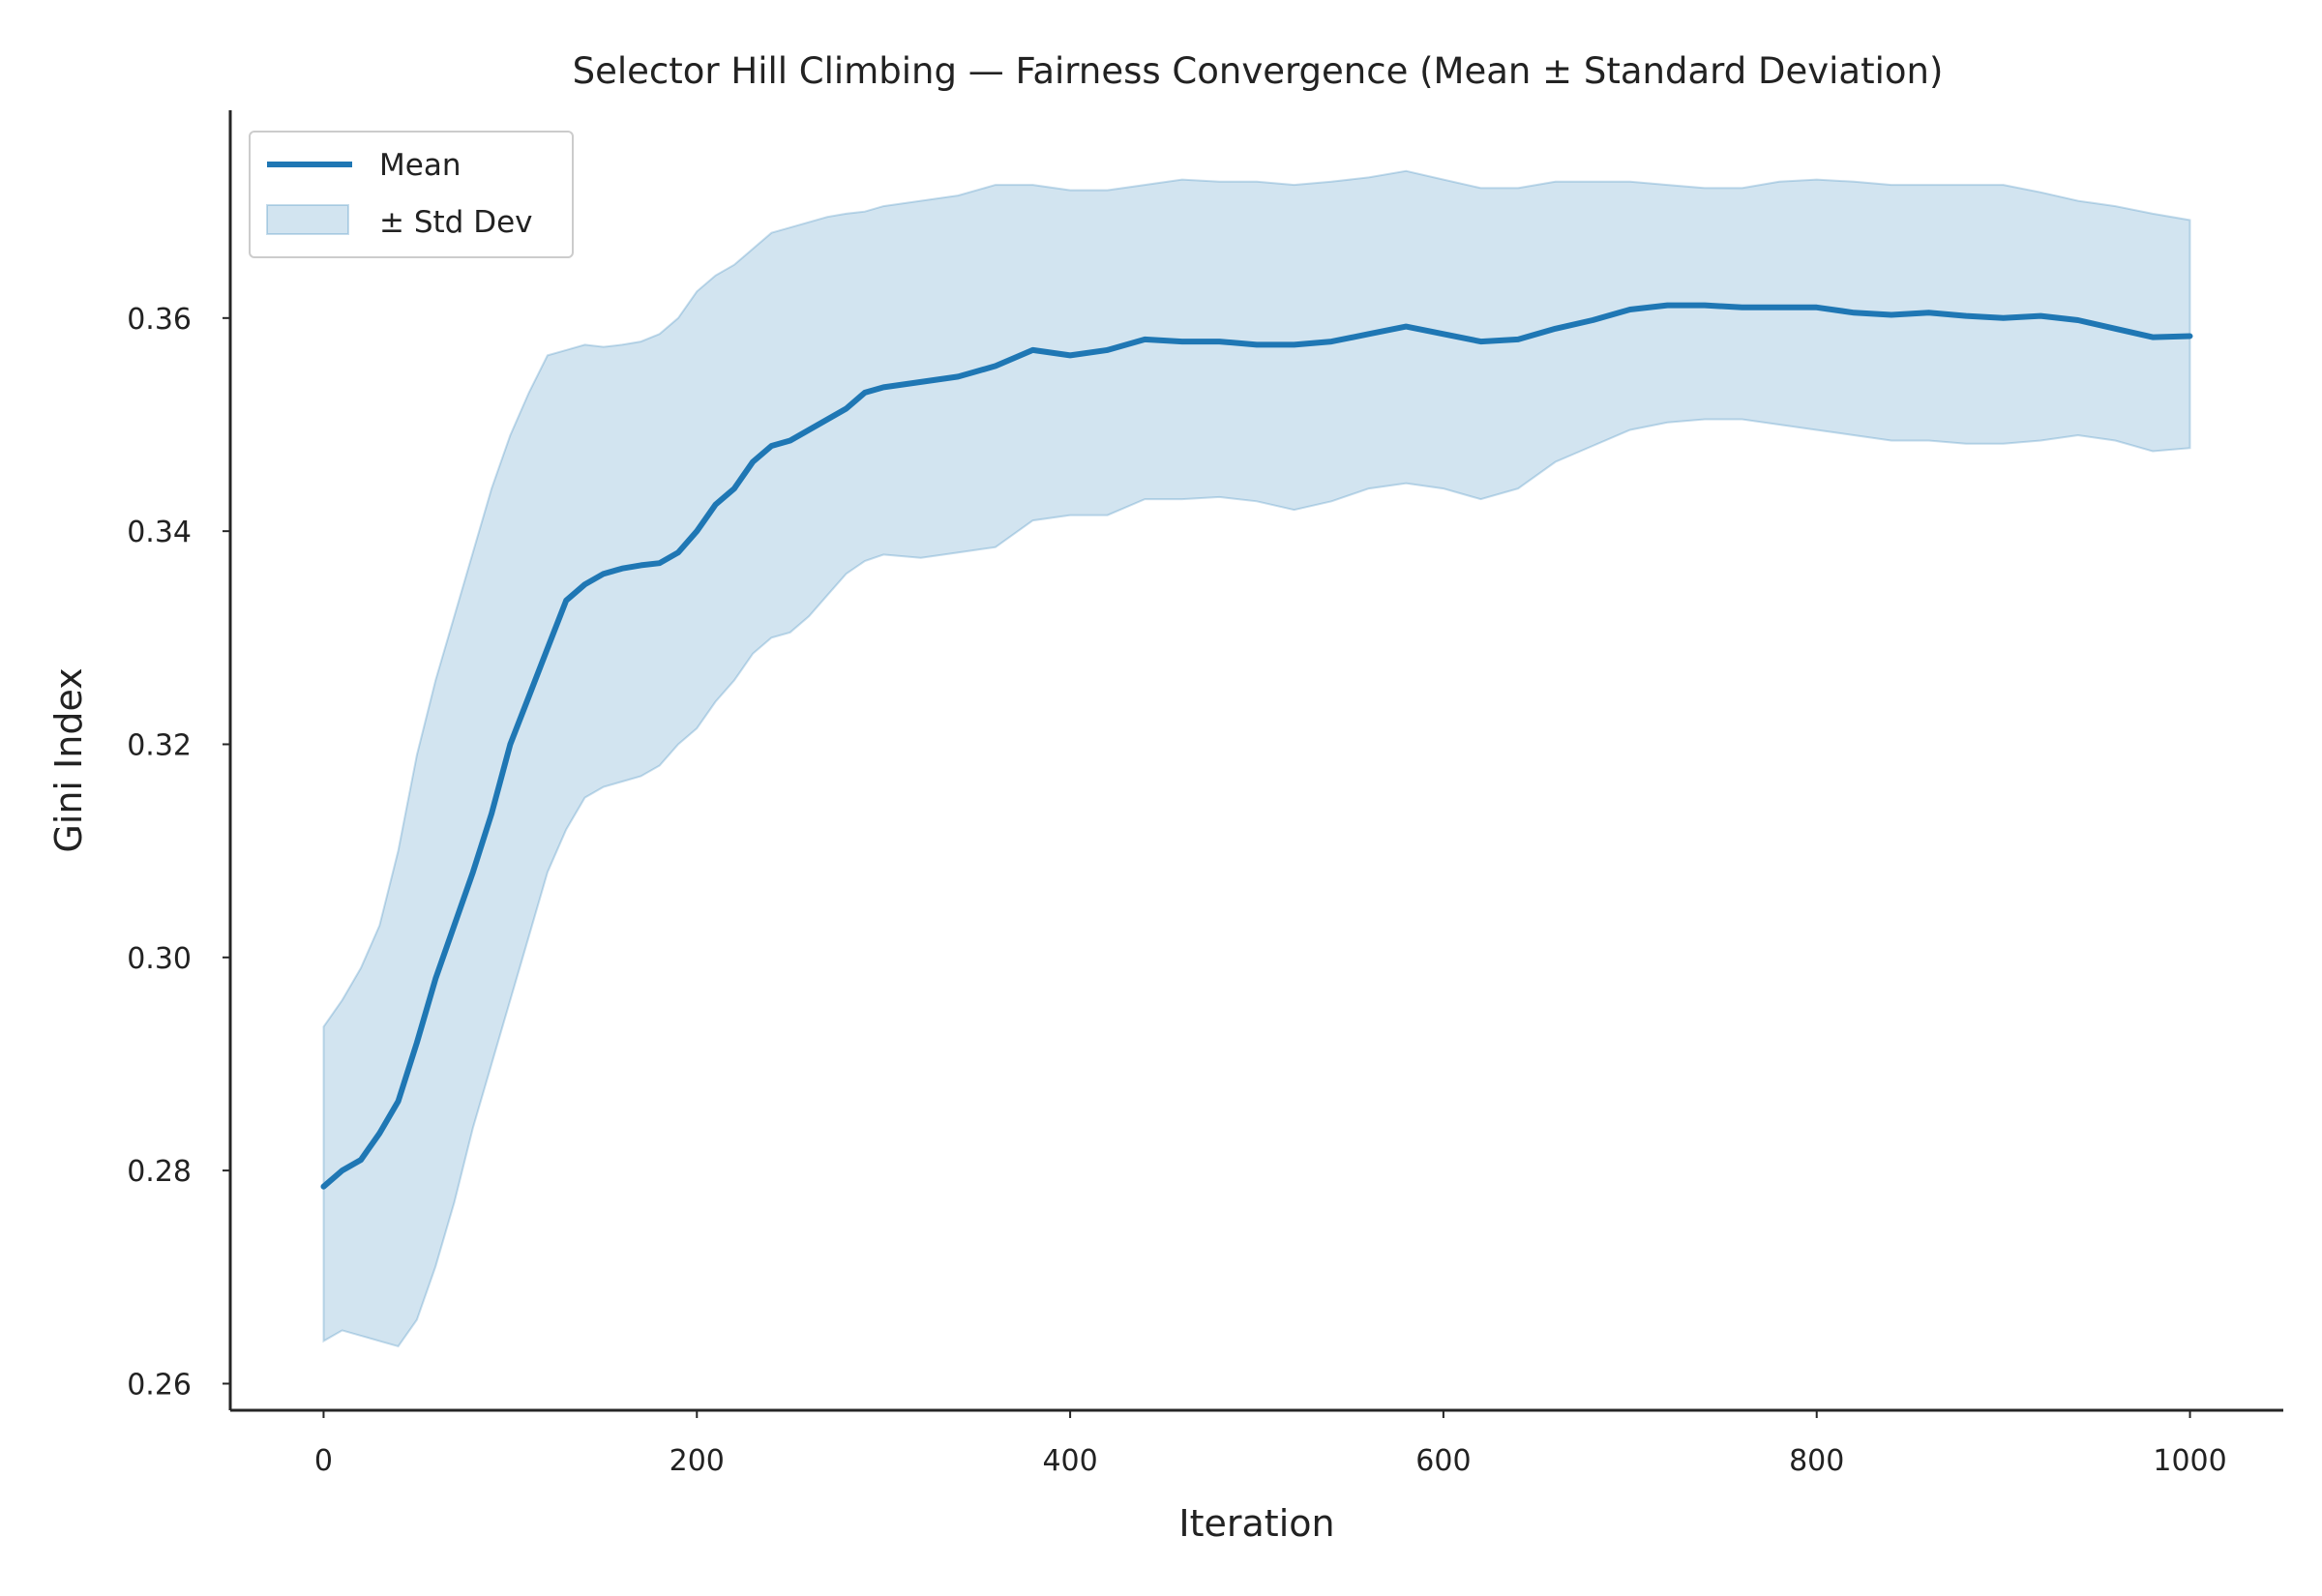 Image resolution: width=2322 pixels, height=1596 pixels. What do you see at coordinates (411, 194) in the screenshot?
I see `legend: Mean ± Std Dev` at bounding box center [411, 194].